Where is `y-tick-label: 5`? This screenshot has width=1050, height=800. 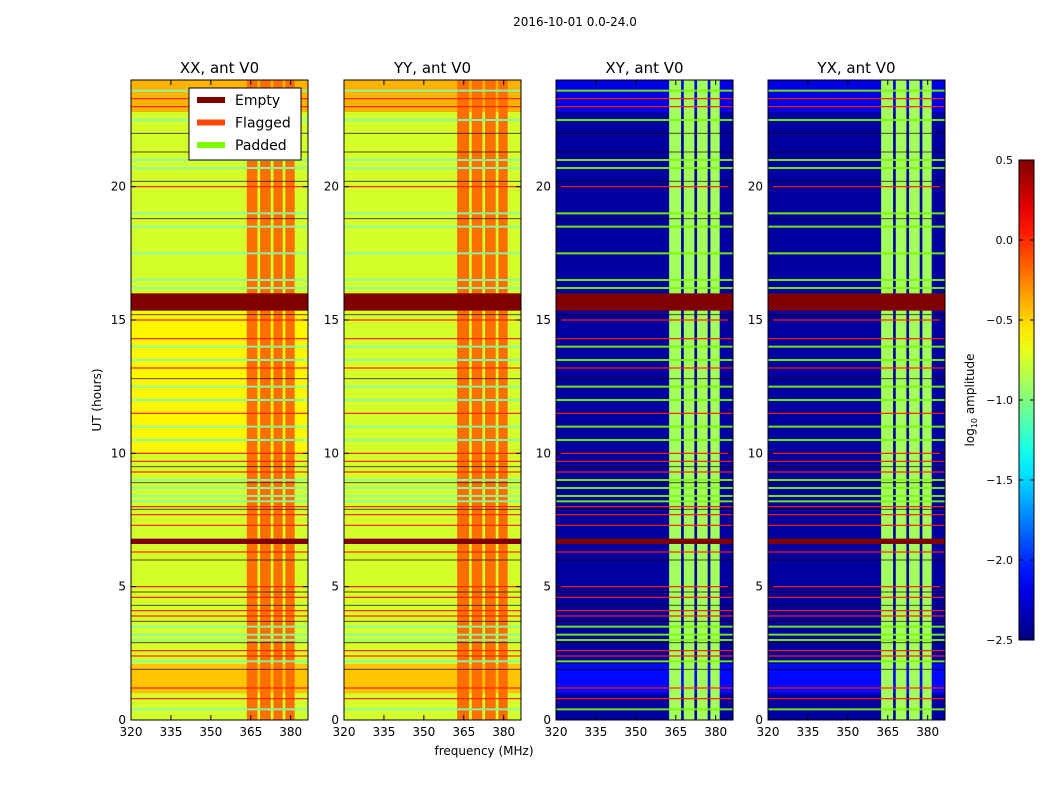 y-tick-label: 5 is located at coordinates (335, 587).